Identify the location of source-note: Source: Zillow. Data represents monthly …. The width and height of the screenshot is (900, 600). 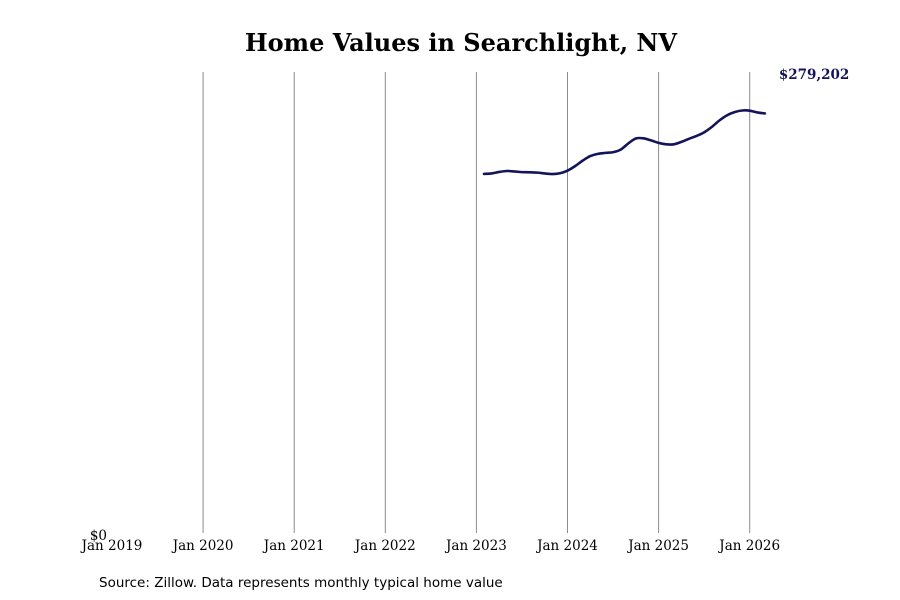
(301, 583).